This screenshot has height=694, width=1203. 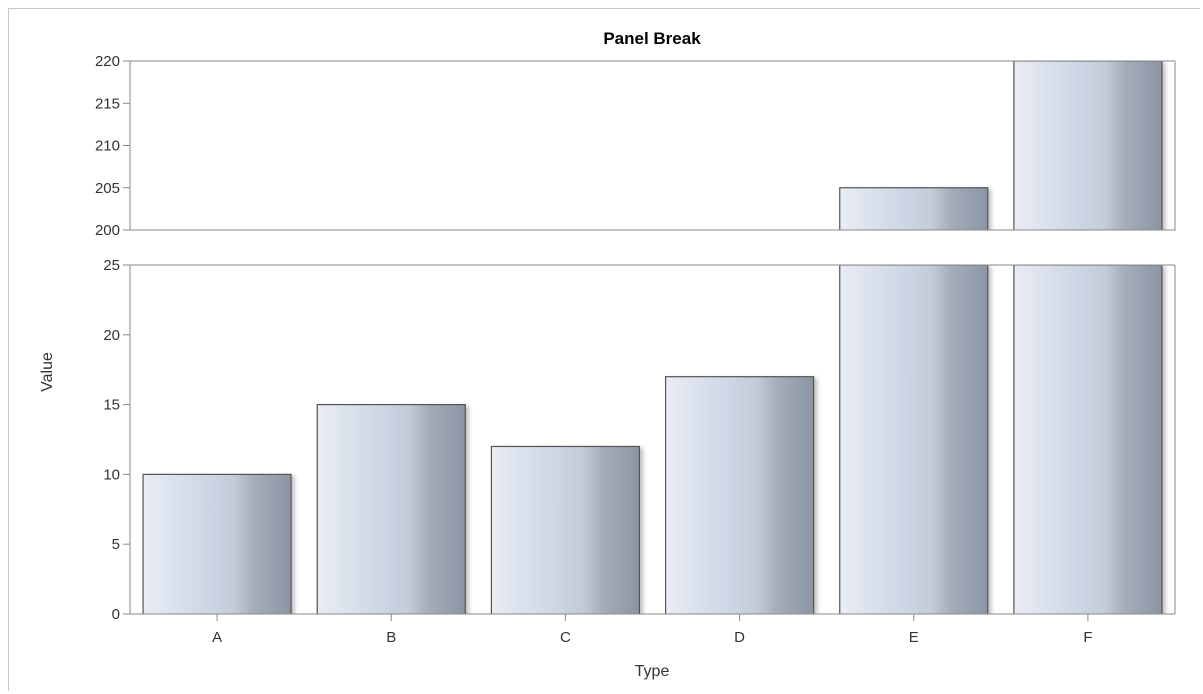 I want to click on x-tick-label: A, so click(x=217, y=637).